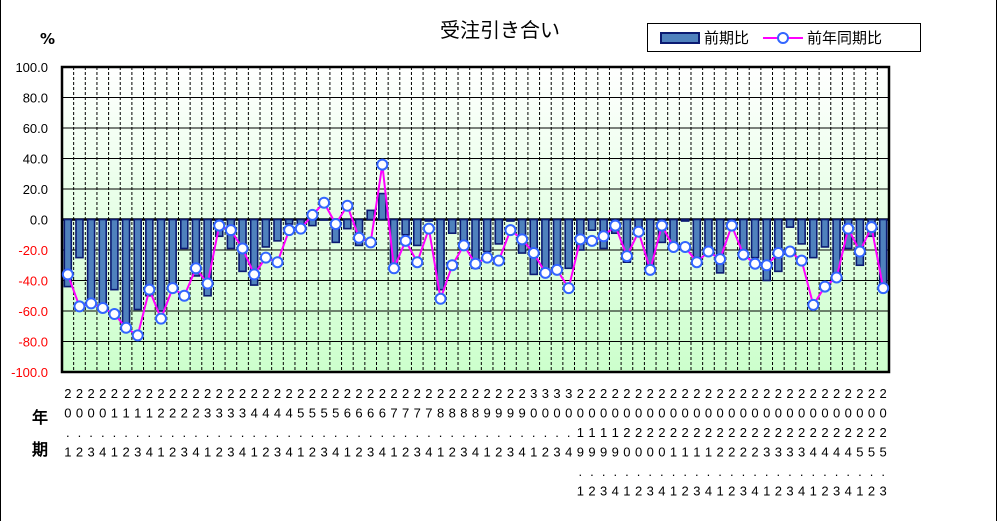  What do you see at coordinates (35, 98) in the screenshot?
I see `svg-text: 80.0` at bounding box center [35, 98].